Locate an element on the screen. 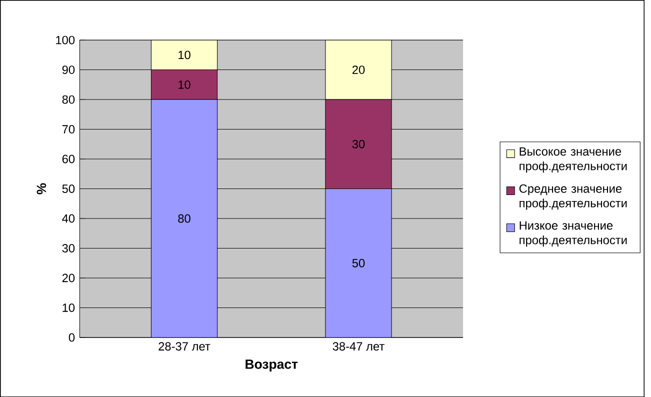 The height and width of the screenshot is (397, 651). data-label: 20 is located at coordinates (358, 69).